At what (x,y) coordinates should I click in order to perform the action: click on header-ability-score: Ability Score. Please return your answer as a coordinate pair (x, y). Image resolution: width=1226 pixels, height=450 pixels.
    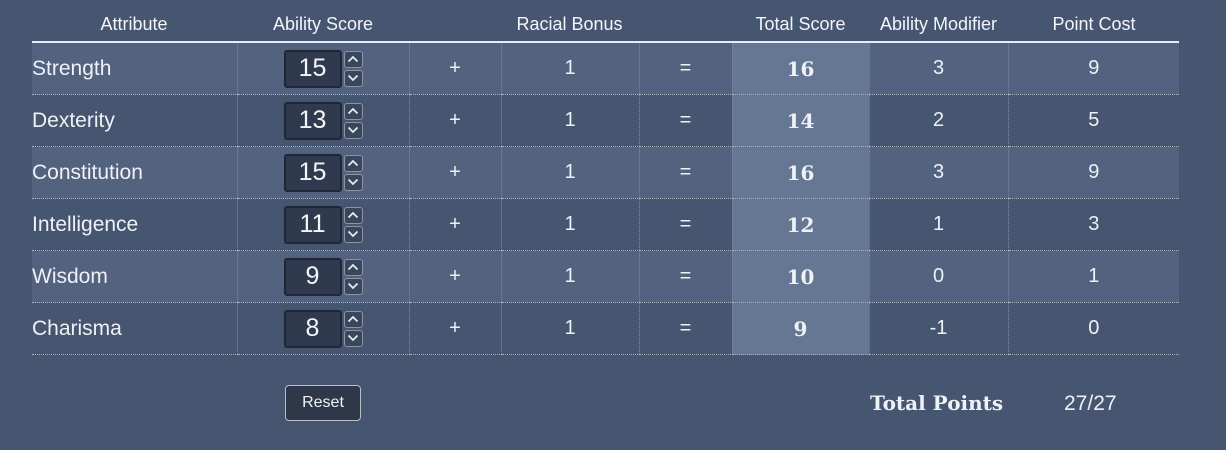
    Looking at the image, I should click on (322, 28).